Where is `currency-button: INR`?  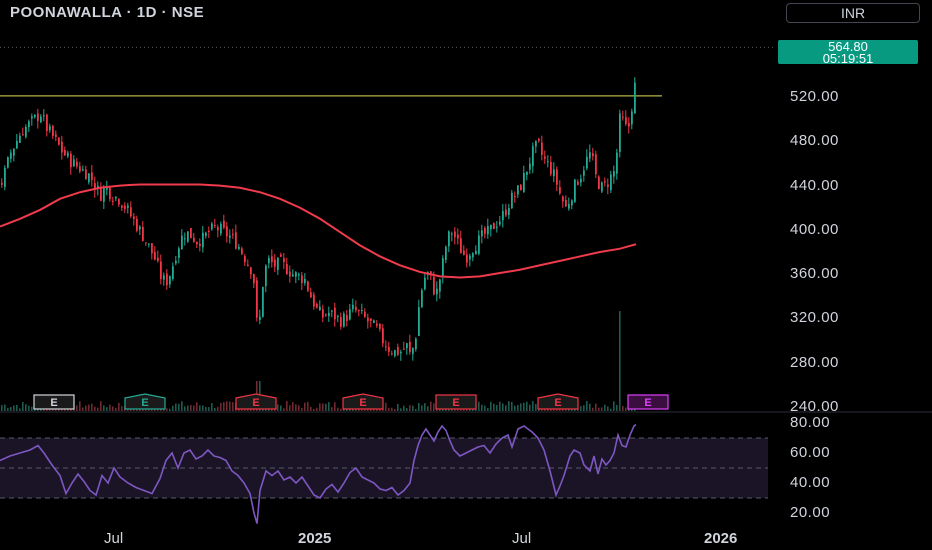 currency-button: INR is located at coordinates (853, 13).